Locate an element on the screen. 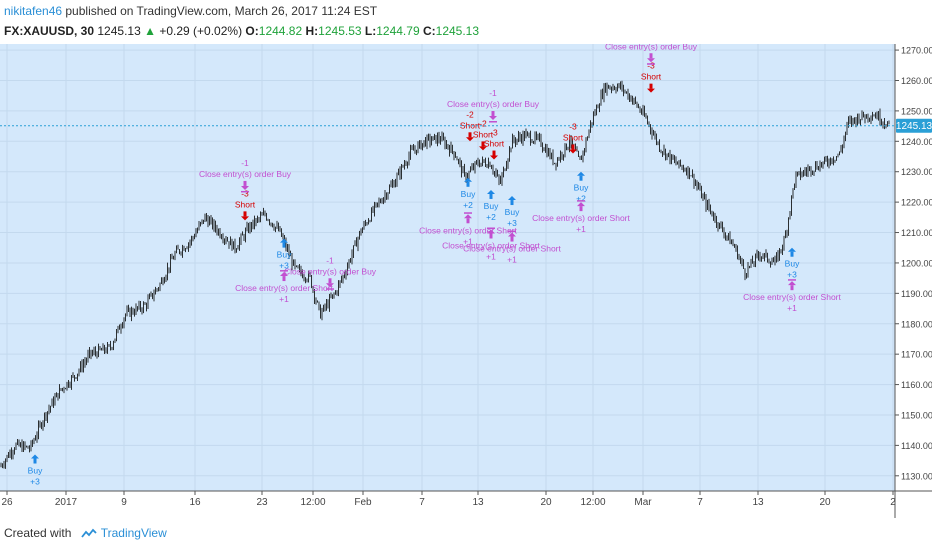  signal-label: +2 is located at coordinates (468, 205).